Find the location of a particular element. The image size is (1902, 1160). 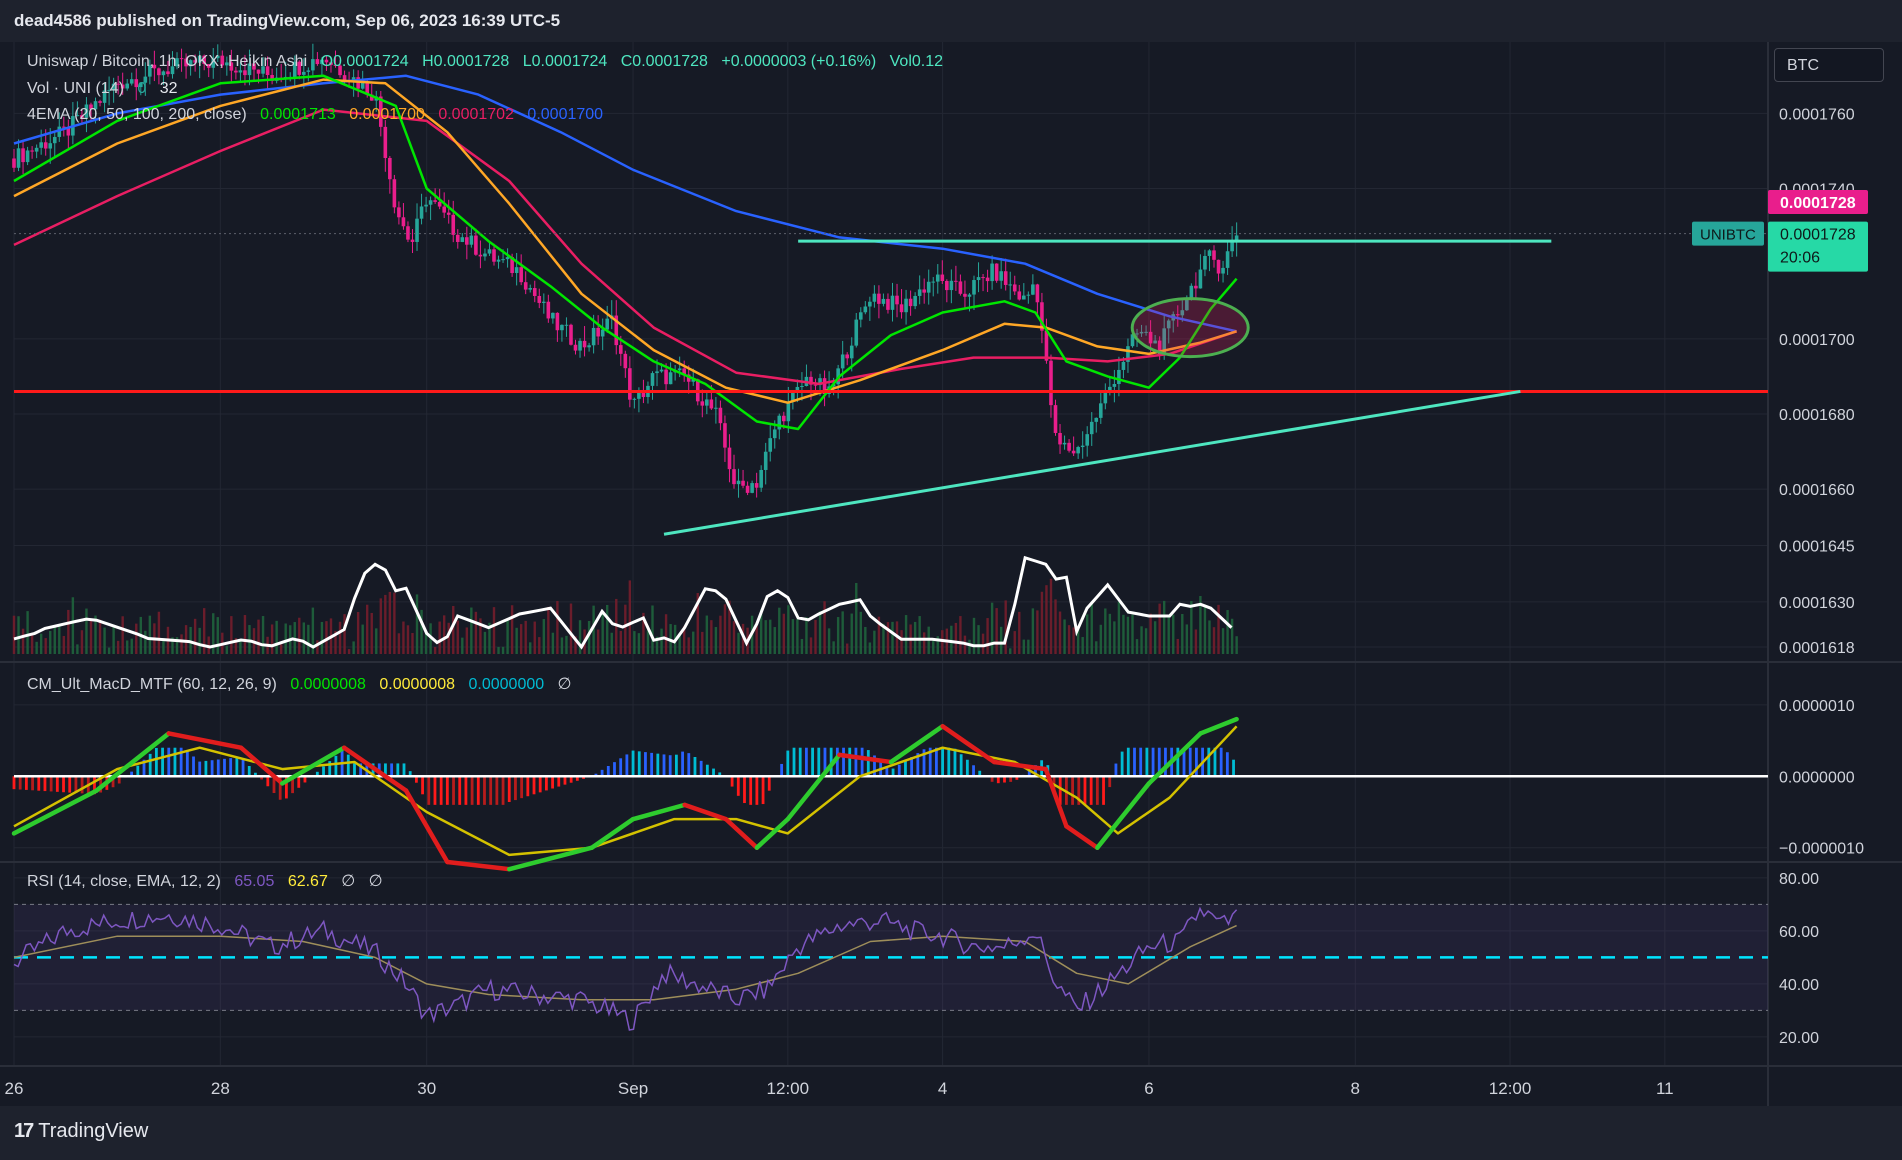

time-tick-label: 12:00 is located at coordinates (788, 1088).